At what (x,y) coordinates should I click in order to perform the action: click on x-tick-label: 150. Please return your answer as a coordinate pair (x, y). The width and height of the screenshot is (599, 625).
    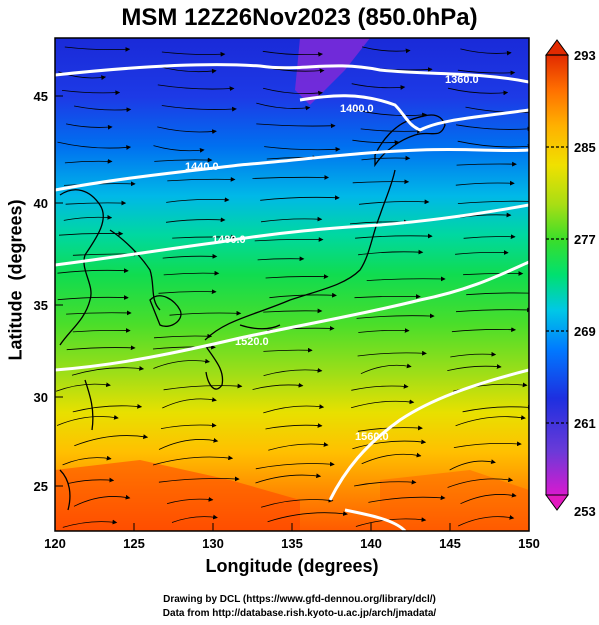
    Looking at the image, I should click on (529, 543).